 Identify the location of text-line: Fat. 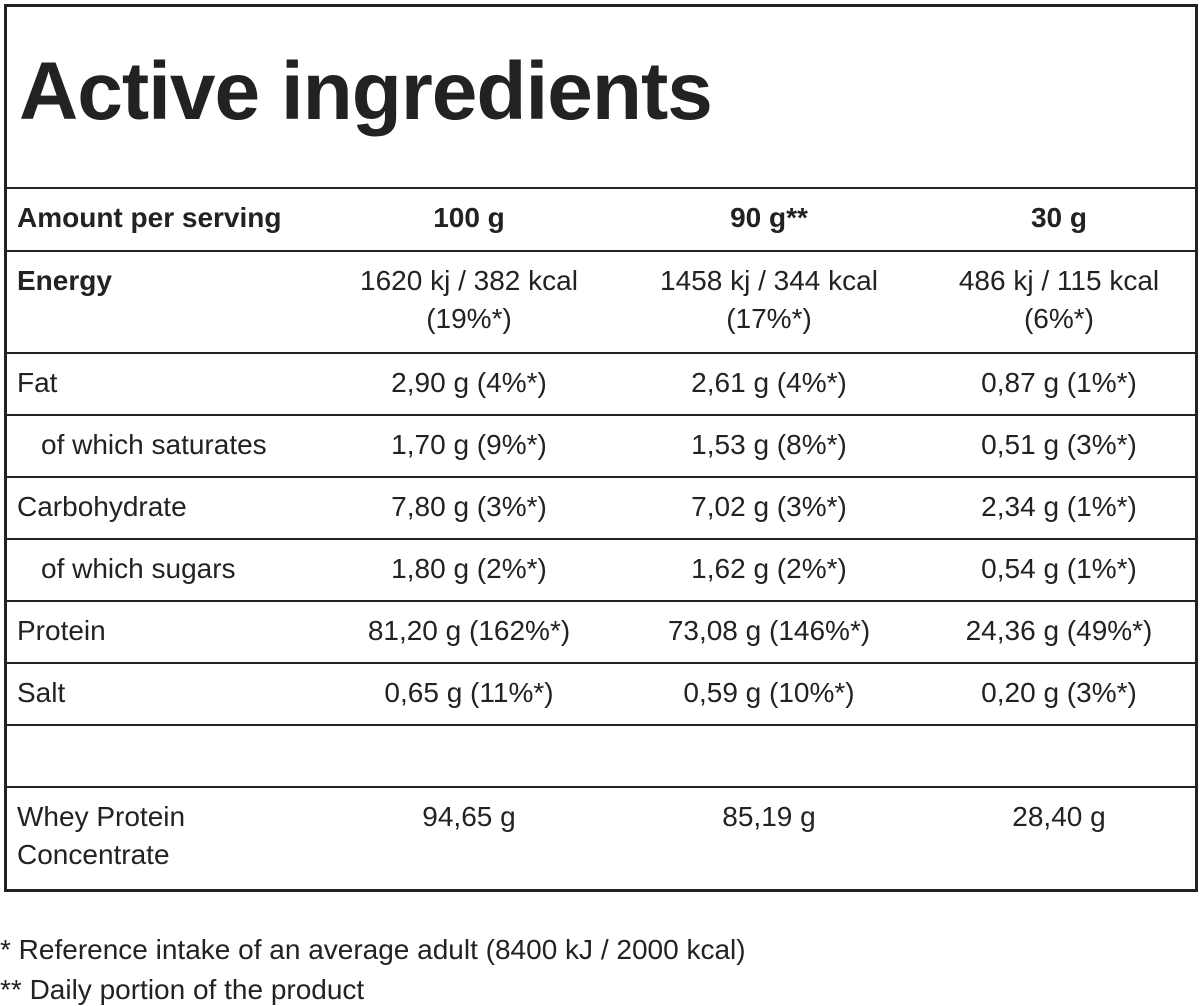
(37, 382).